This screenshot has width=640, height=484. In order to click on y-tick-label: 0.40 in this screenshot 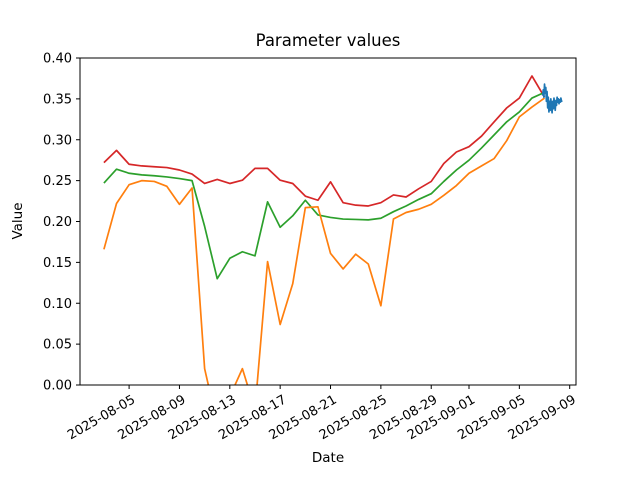, I will do `click(57, 59)`.